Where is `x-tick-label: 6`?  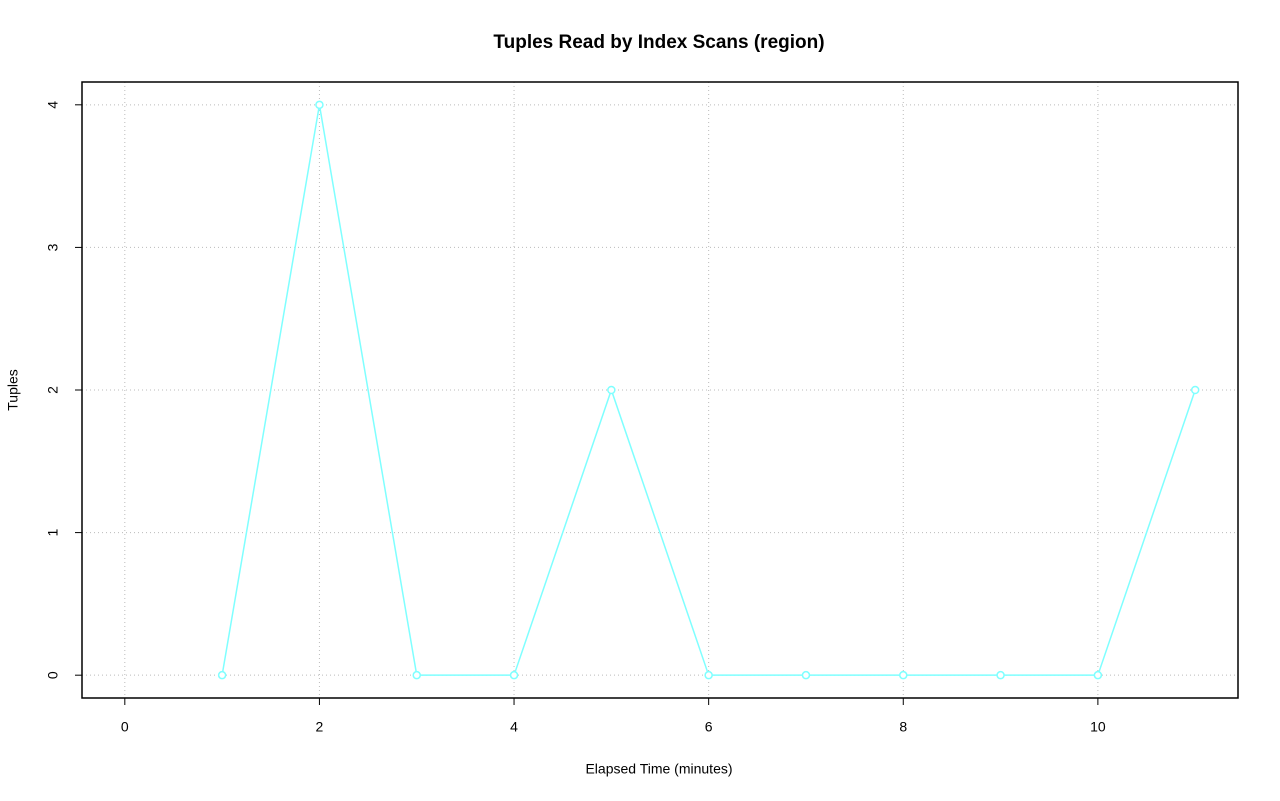 x-tick-label: 6 is located at coordinates (709, 727).